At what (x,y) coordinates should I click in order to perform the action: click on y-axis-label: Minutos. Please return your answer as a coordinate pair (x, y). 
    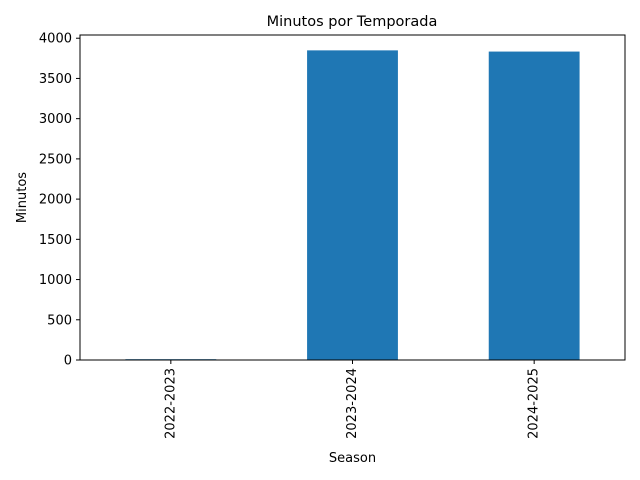
    Looking at the image, I should click on (22, 197).